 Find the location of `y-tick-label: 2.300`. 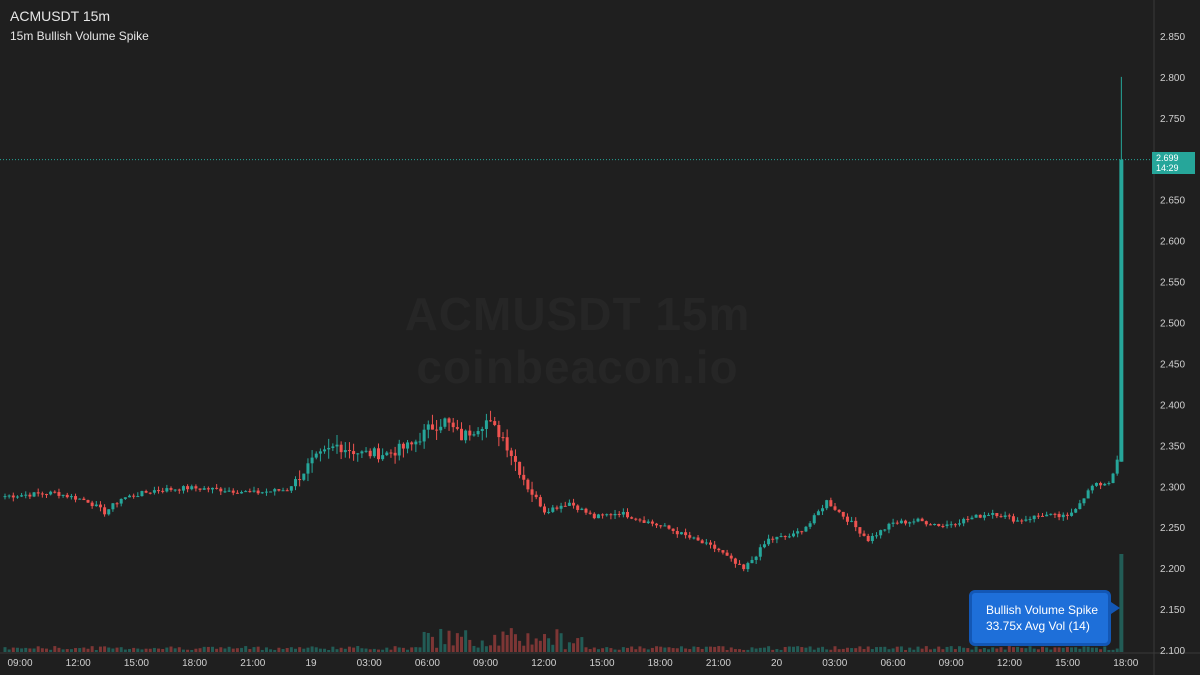

y-tick-label: 2.300 is located at coordinates (1172, 487).